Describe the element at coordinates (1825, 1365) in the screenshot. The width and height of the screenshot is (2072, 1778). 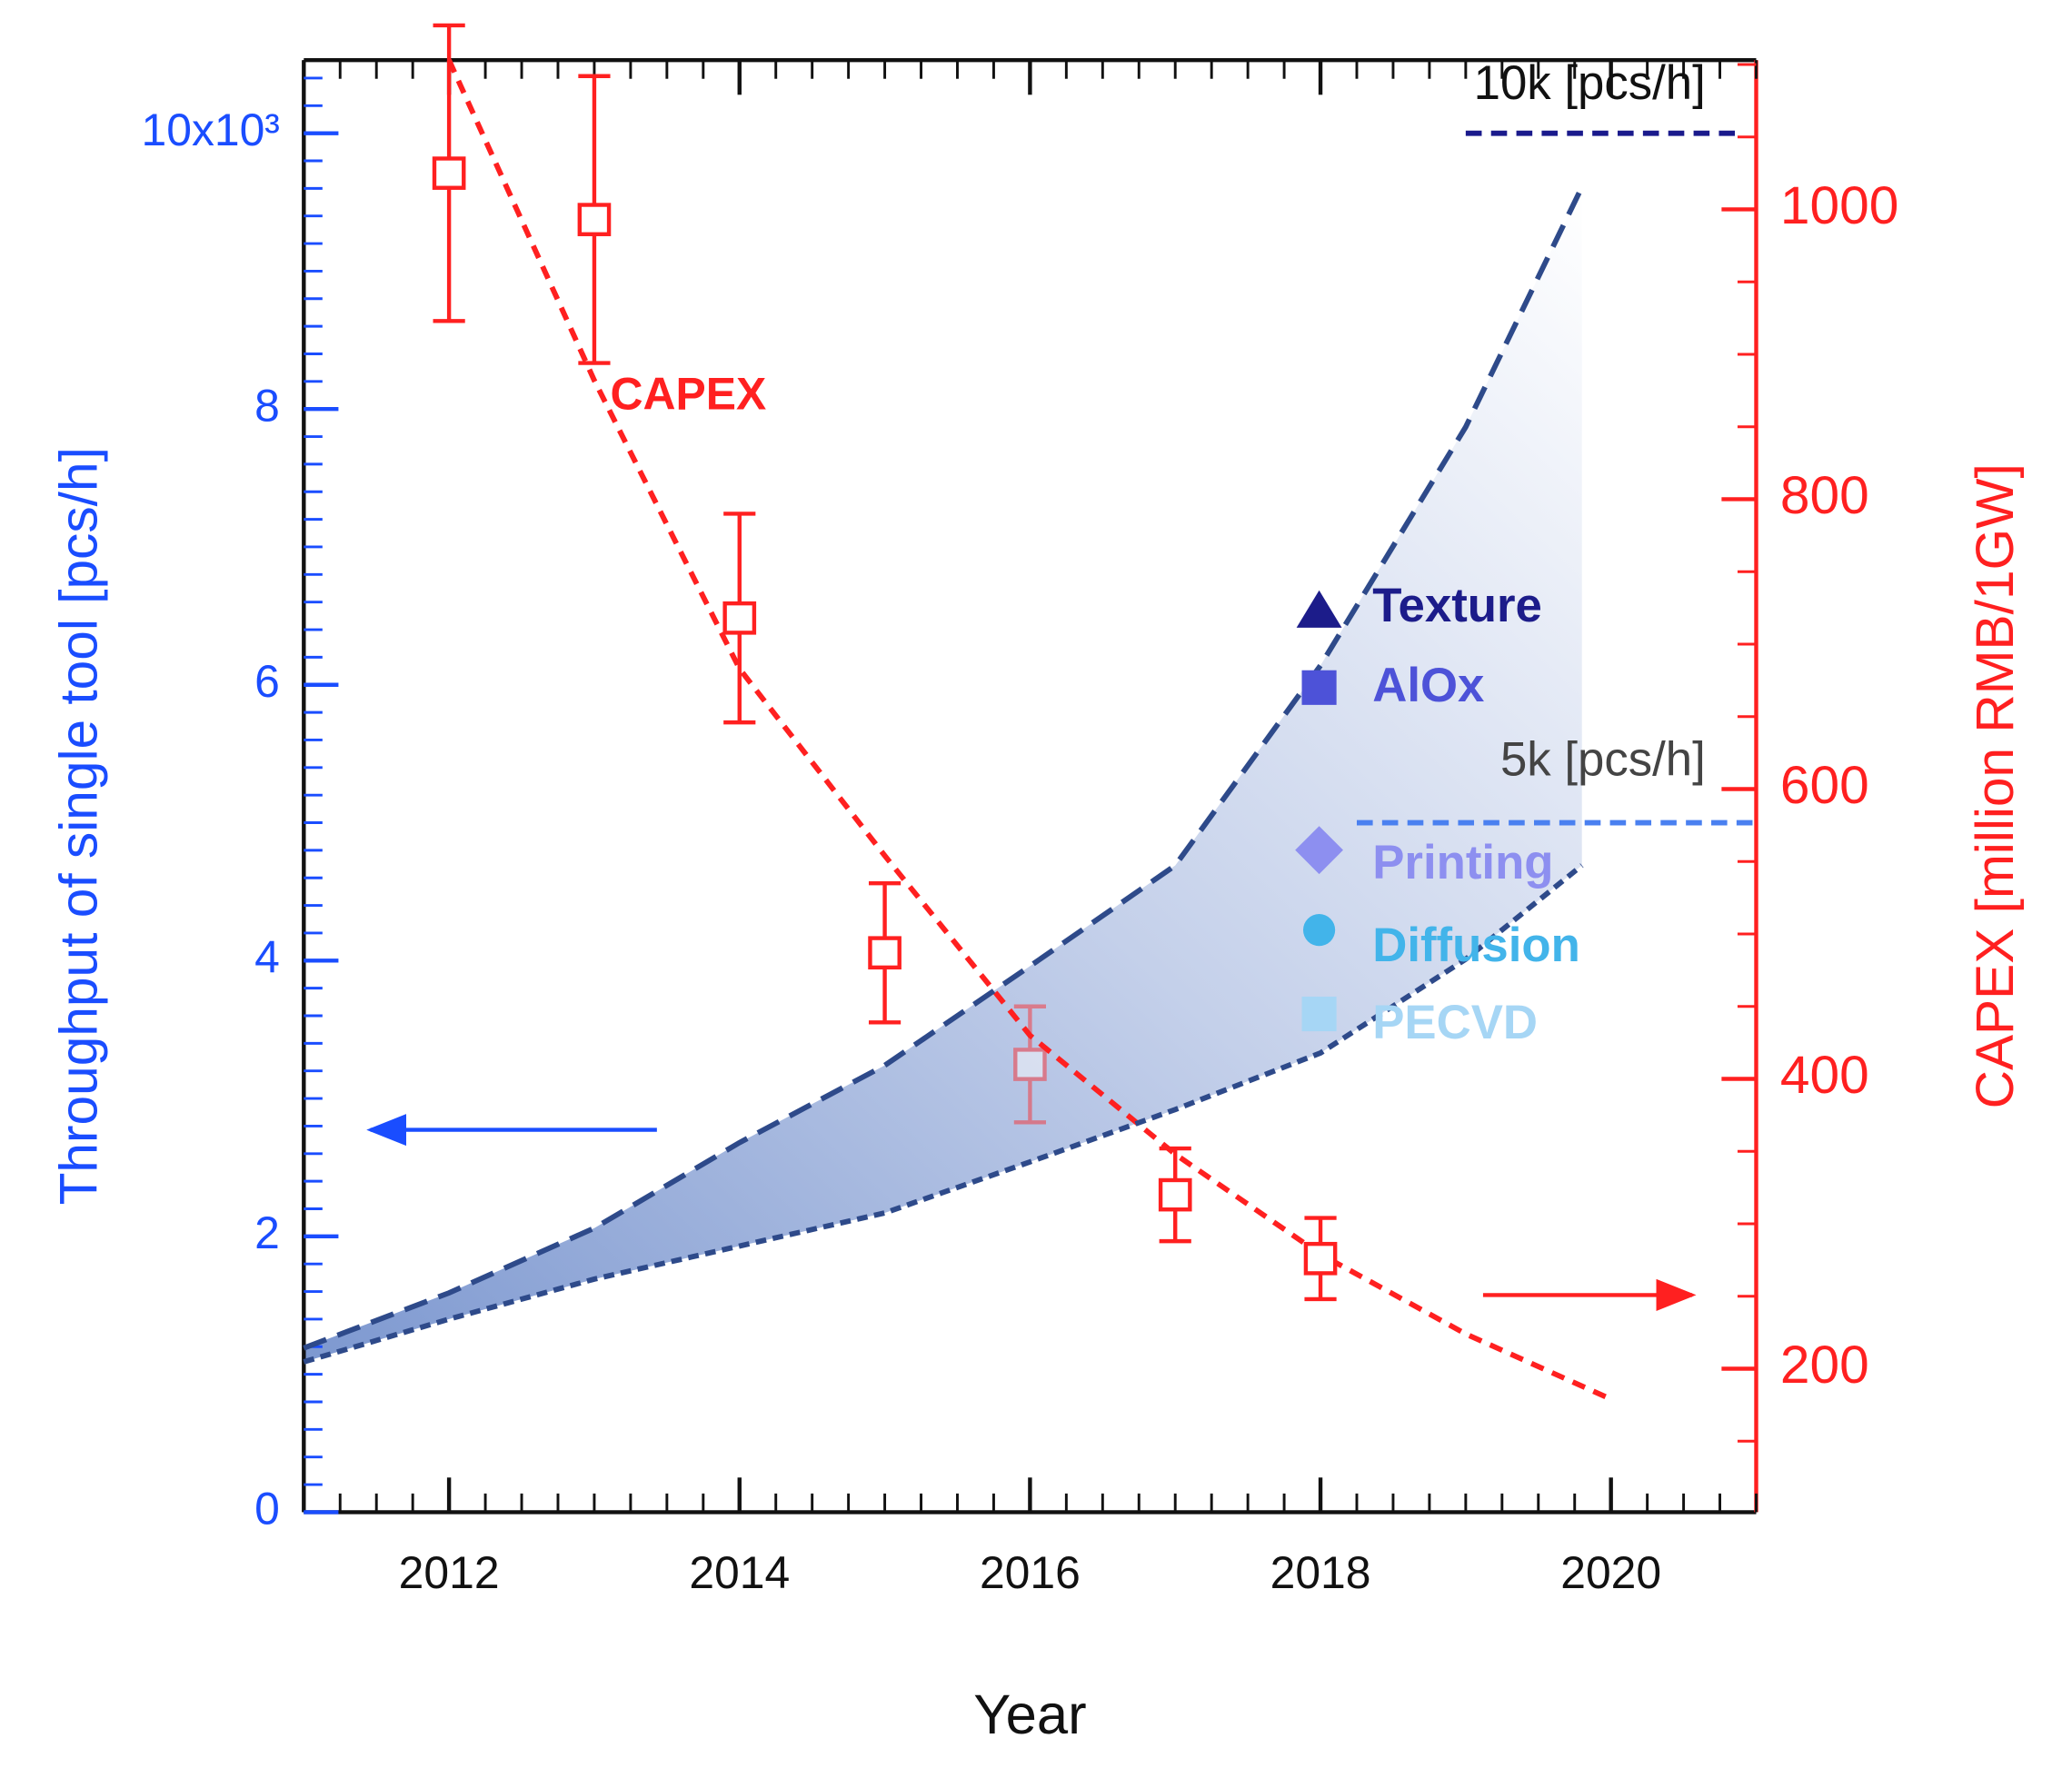
I see `y2-tick-label: 200` at that location.